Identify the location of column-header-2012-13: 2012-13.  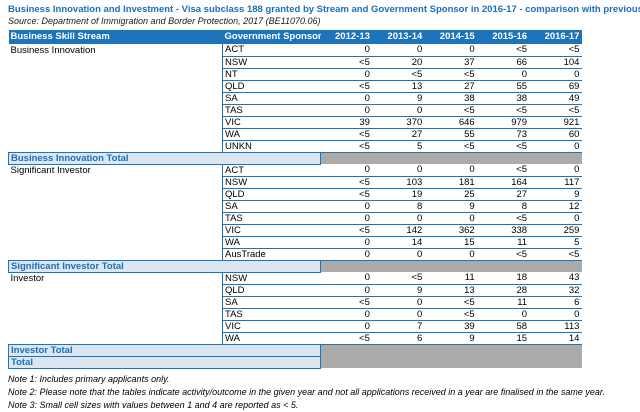
(346, 37).